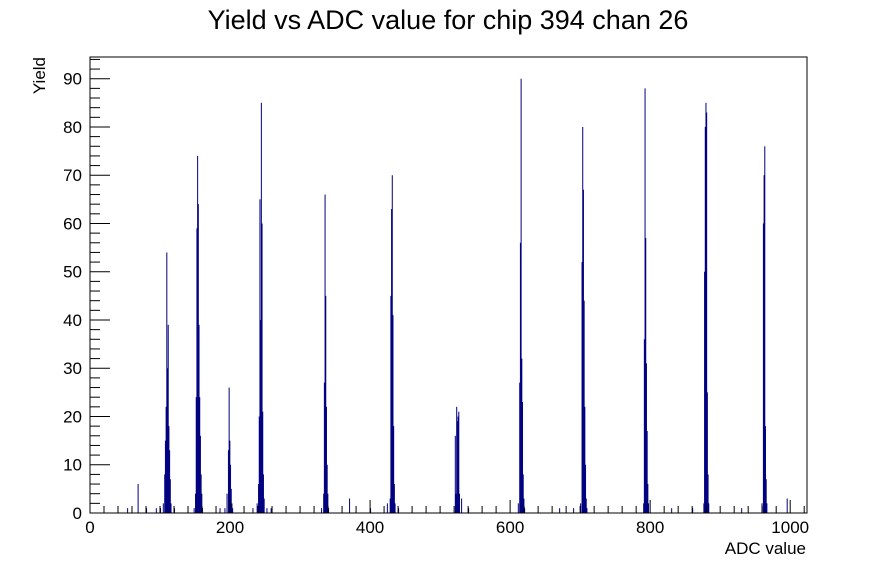 Image resolution: width=896 pixels, height=572 pixels. Describe the element at coordinates (370, 527) in the screenshot. I see `x-tick-label: 400` at that location.